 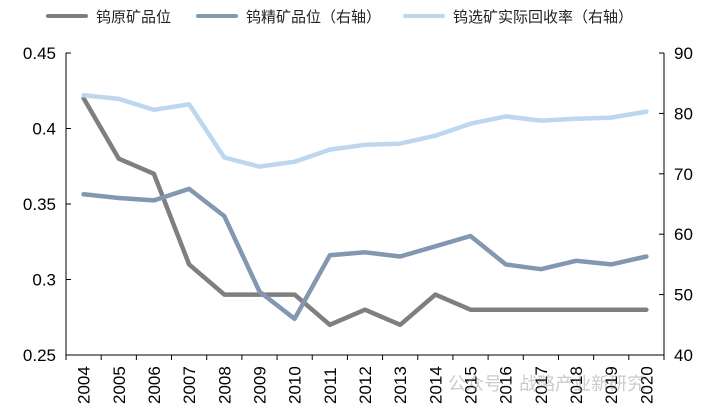 What do you see at coordinates (646, 385) in the screenshot?
I see `x-tick-label: 2020` at bounding box center [646, 385].